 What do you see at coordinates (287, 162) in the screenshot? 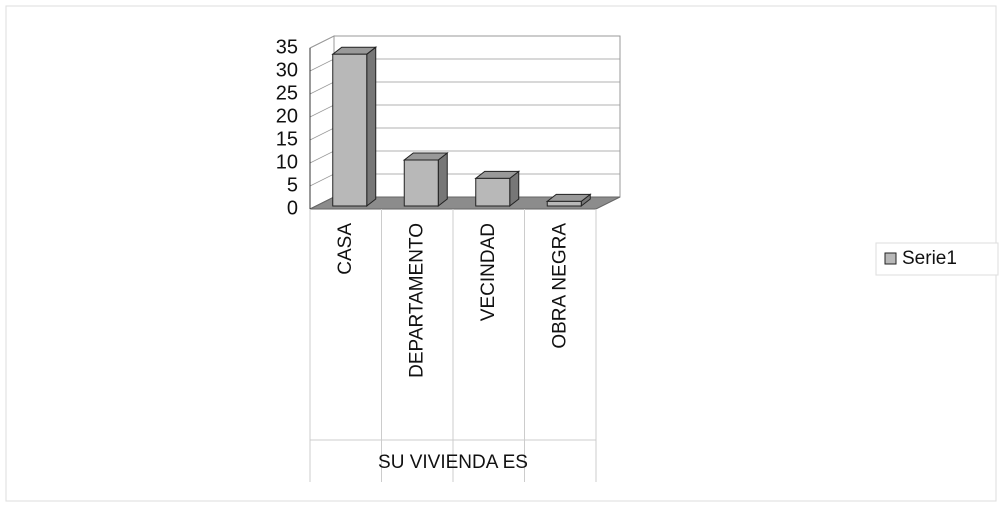
I see `y-tick-label: 10` at bounding box center [287, 162].